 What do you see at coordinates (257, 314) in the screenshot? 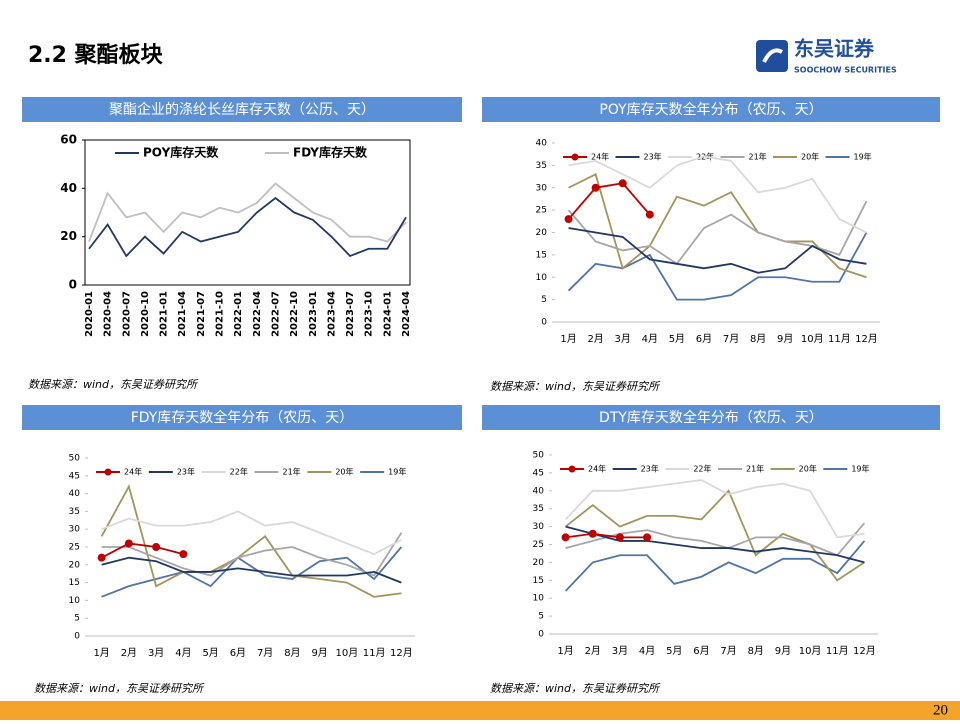
I see `x-tick-label: 2022-04` at bounding box center [257, 314].